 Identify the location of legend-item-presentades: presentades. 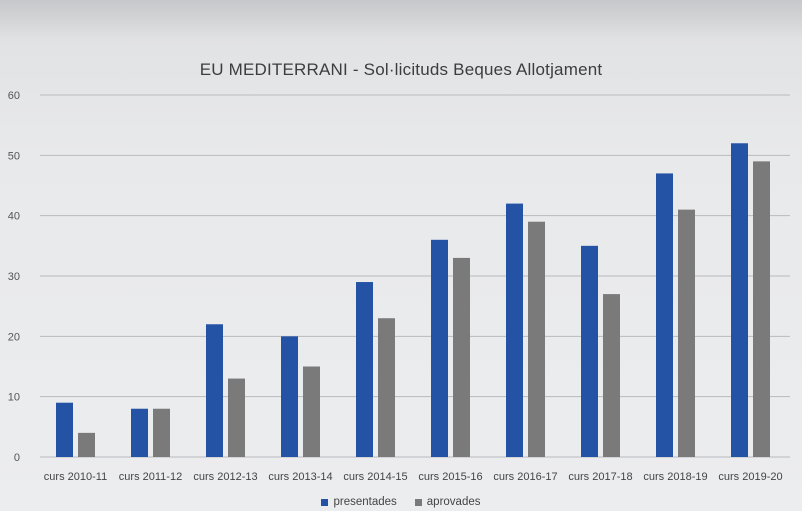
(359, 502).